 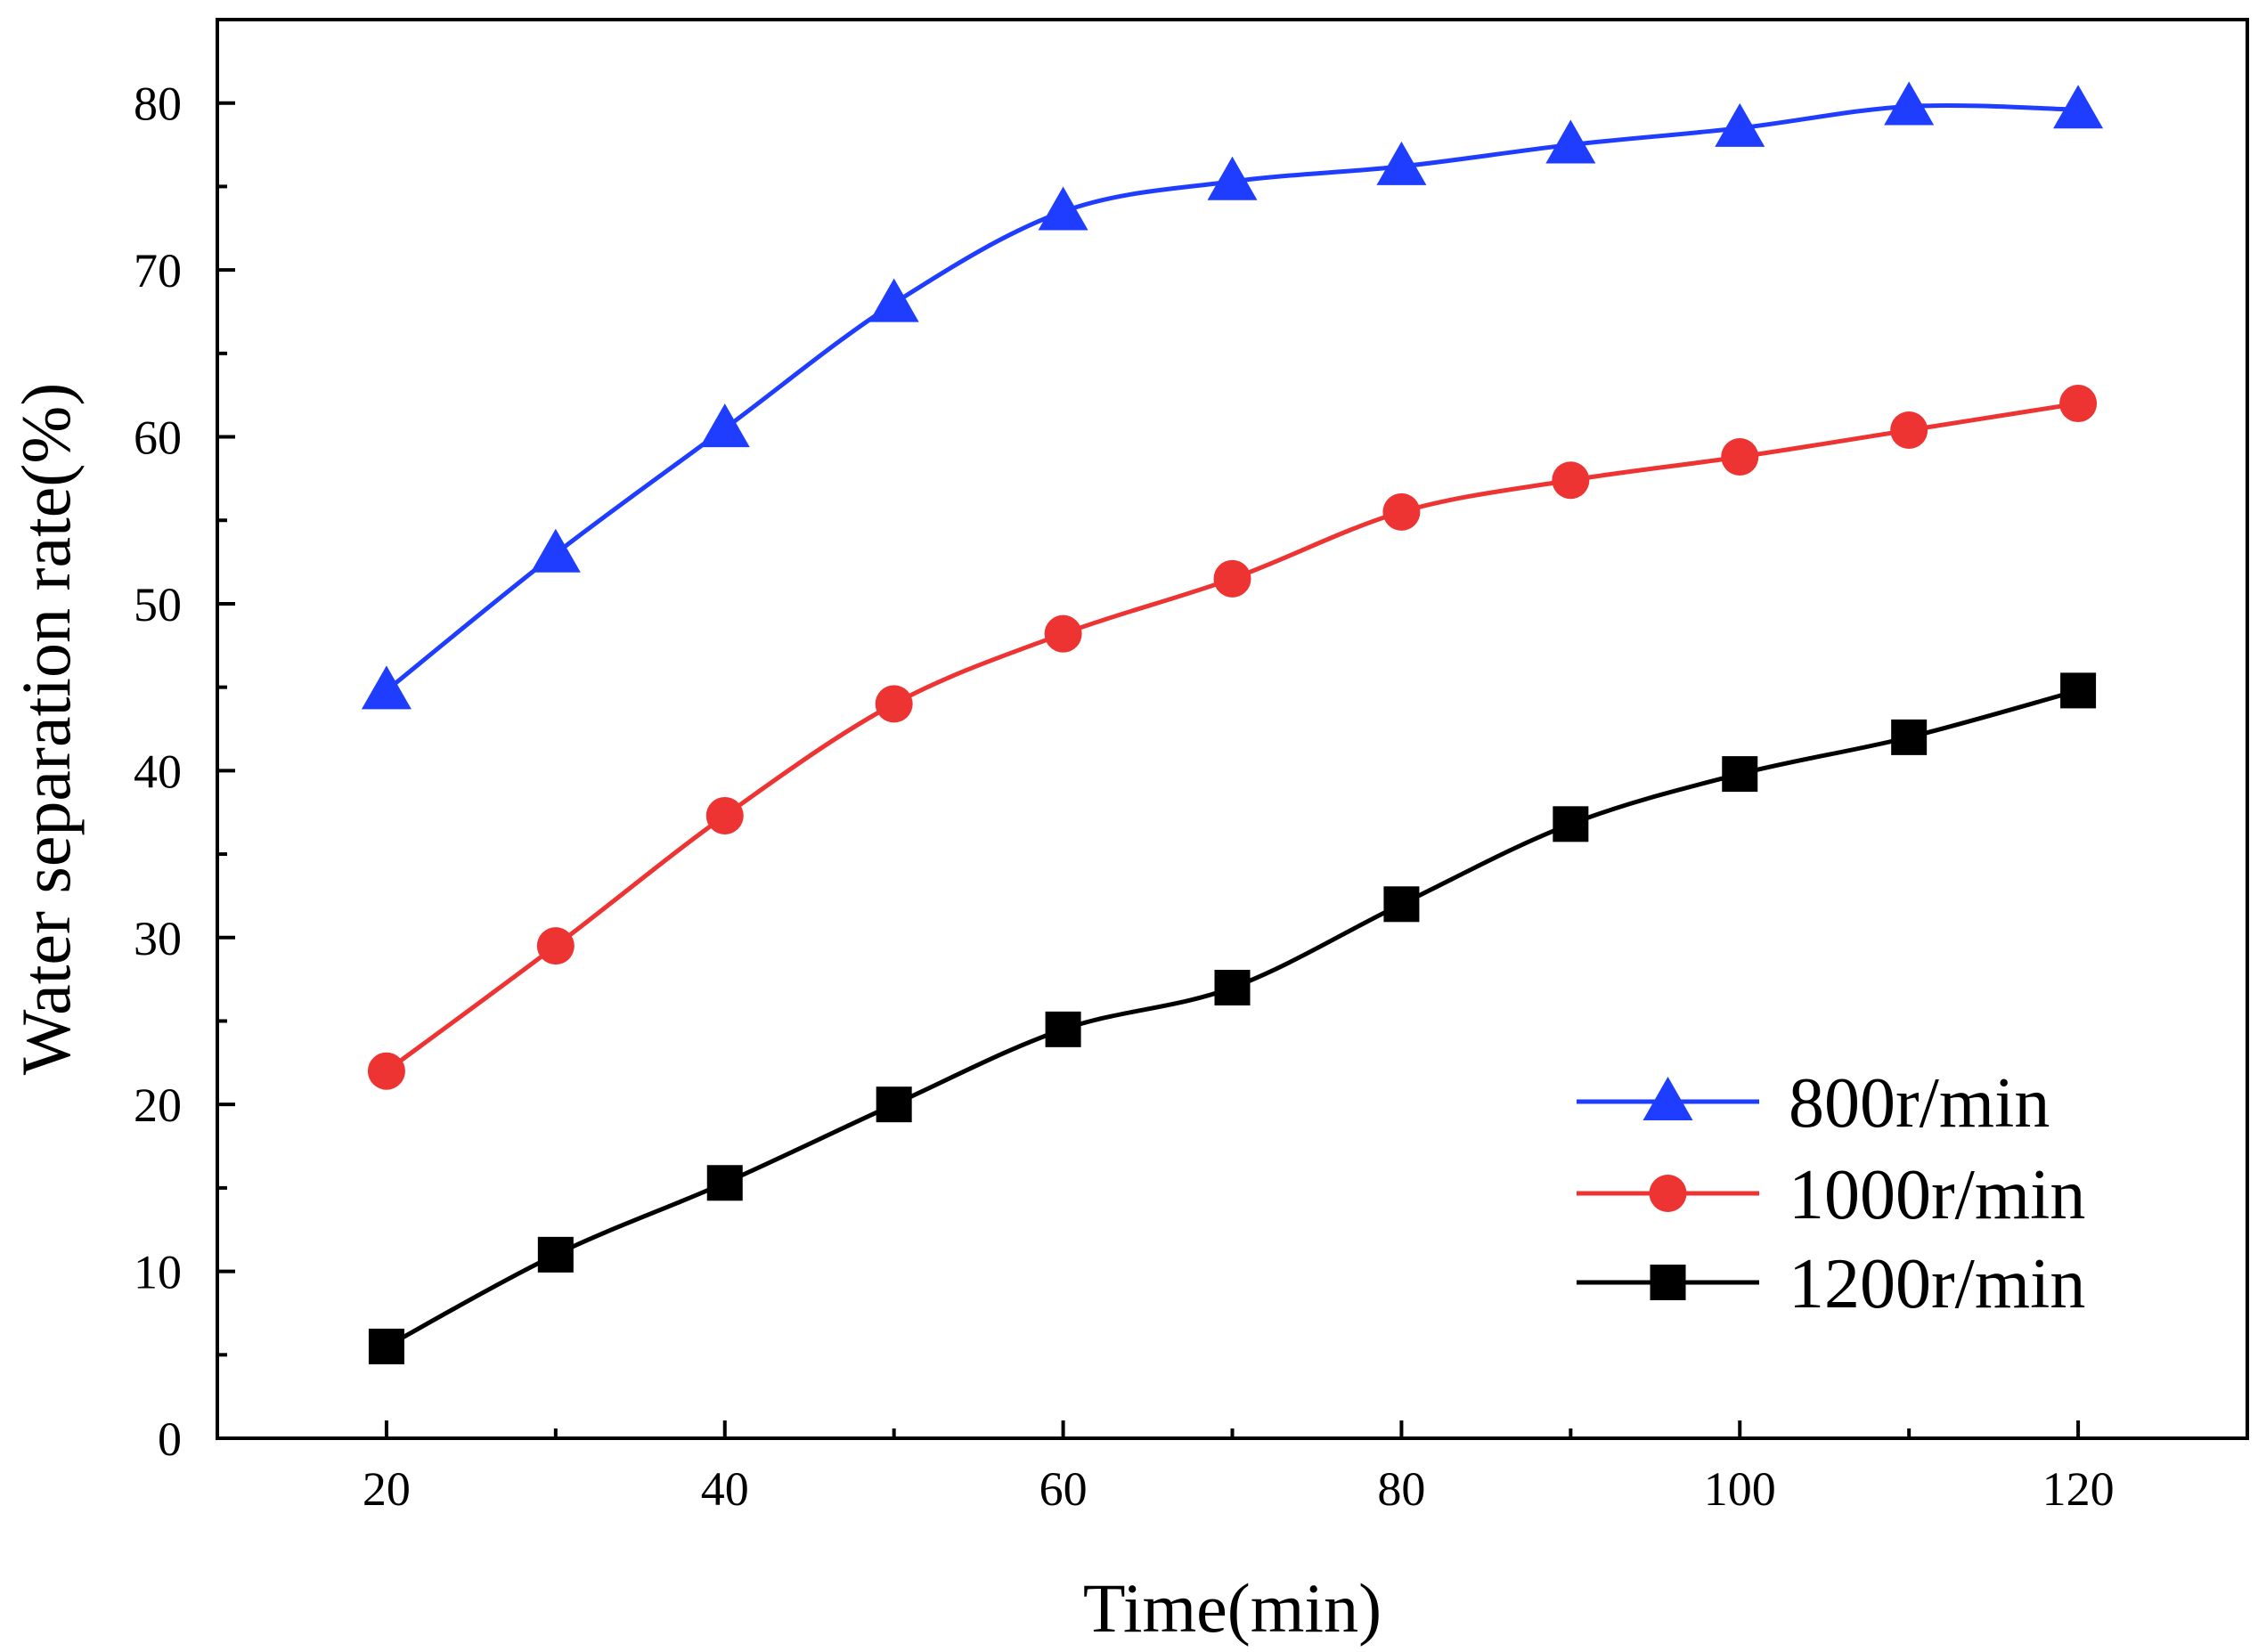 What do you see at coordinates (158, 938) in the screenshot?
I see `y-tick-label: 30` at bounding box center [158, 938].